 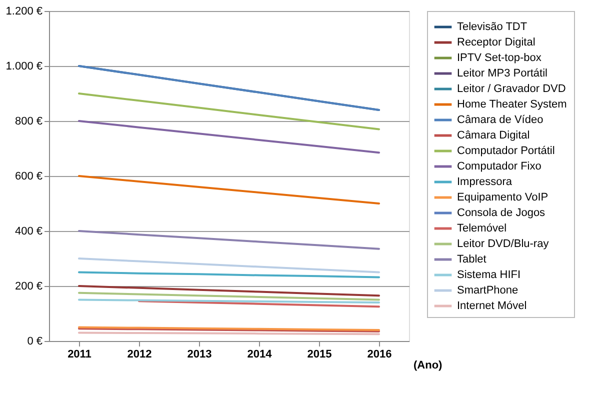 I want to click on legend-label: Computador Fixo, so click(x=499, y=166).